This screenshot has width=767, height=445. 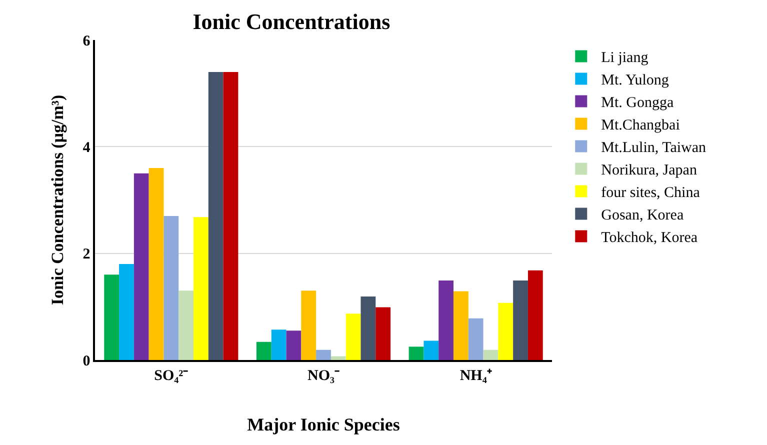 I want to click on legend-label: four sites, China, so click(x=650, y=193).